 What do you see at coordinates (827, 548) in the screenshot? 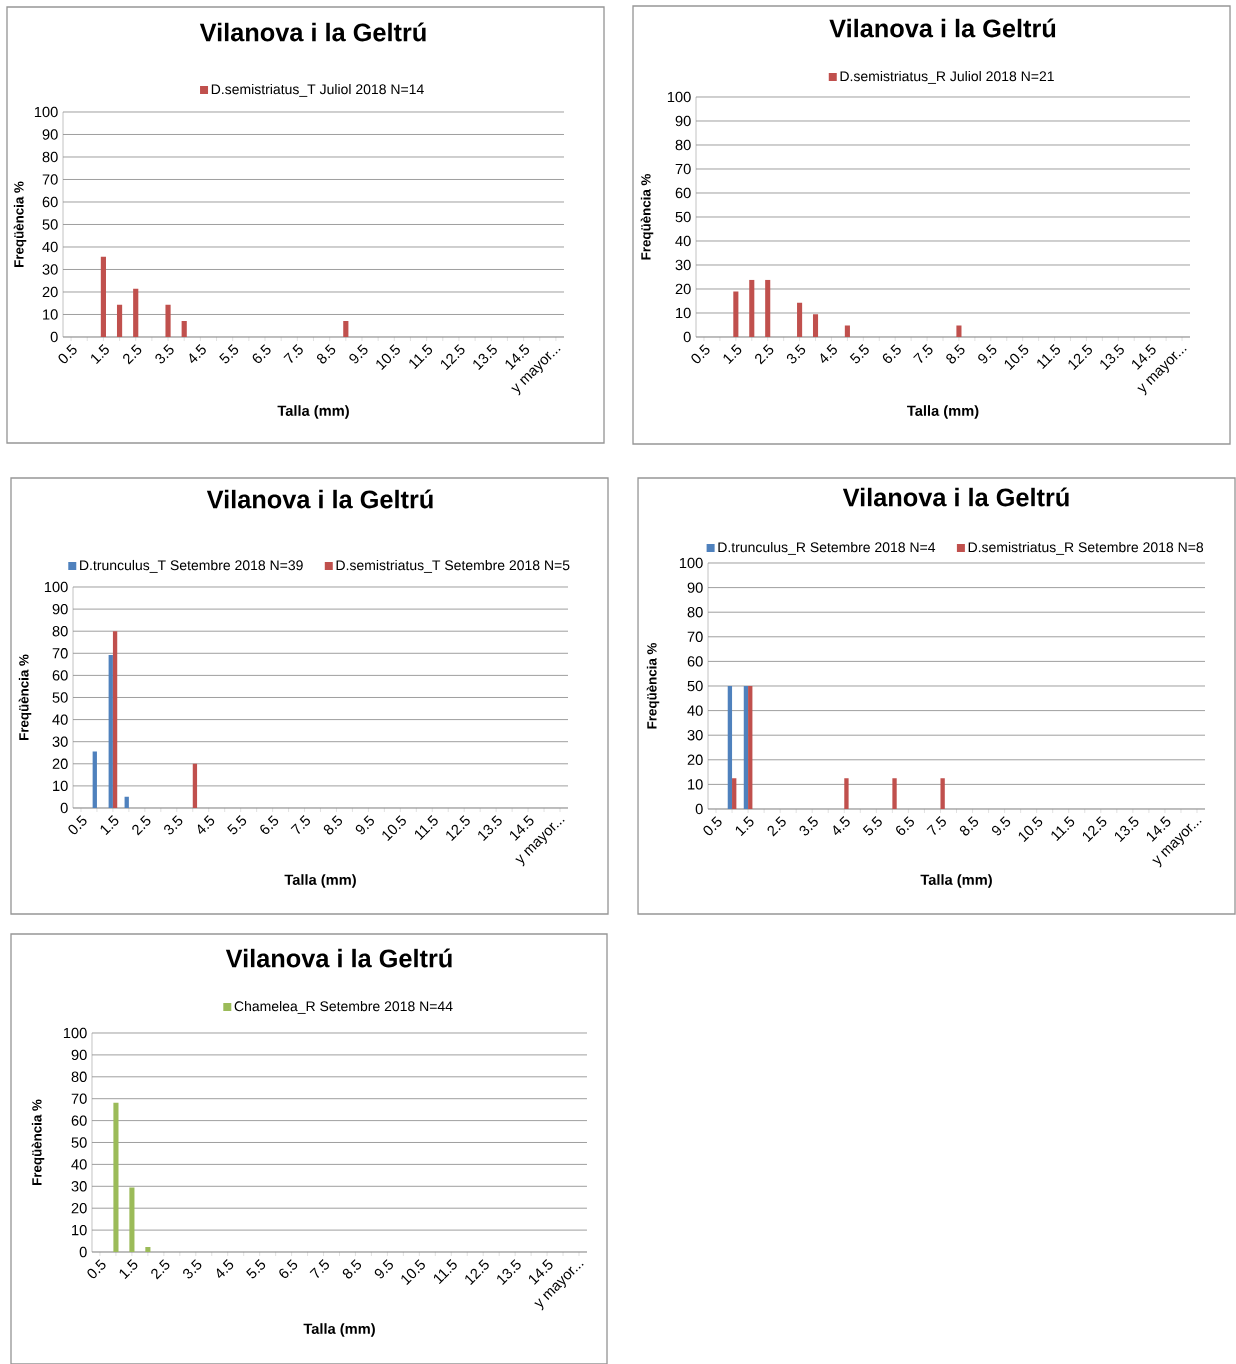
I see `legend-label: D.trunculus_R Setembre 2018 N=4` at bounding box center [827, 548].